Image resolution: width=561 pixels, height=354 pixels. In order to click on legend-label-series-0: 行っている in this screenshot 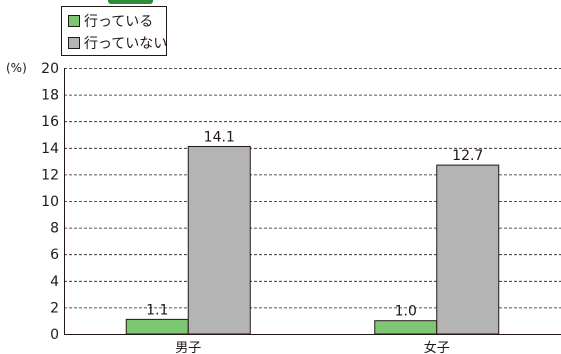, I will do `click(119, 22)`.